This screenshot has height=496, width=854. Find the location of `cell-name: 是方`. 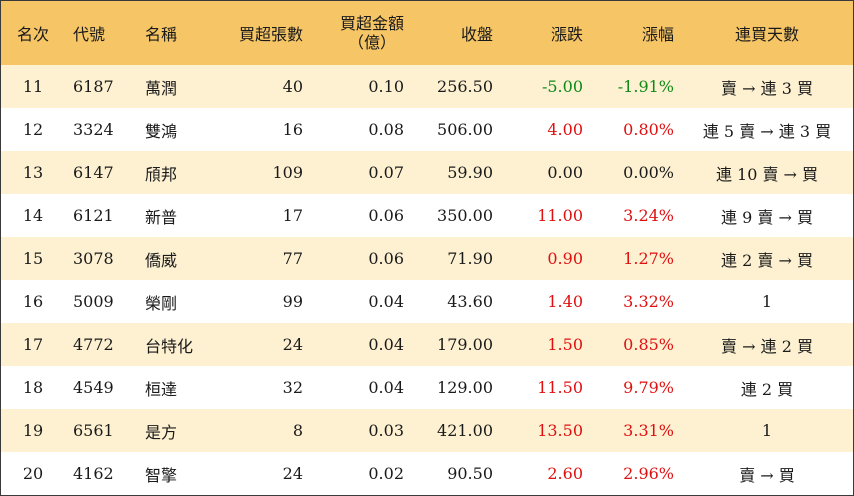

cell-name: 是方 is located at coordinates (161, 432).